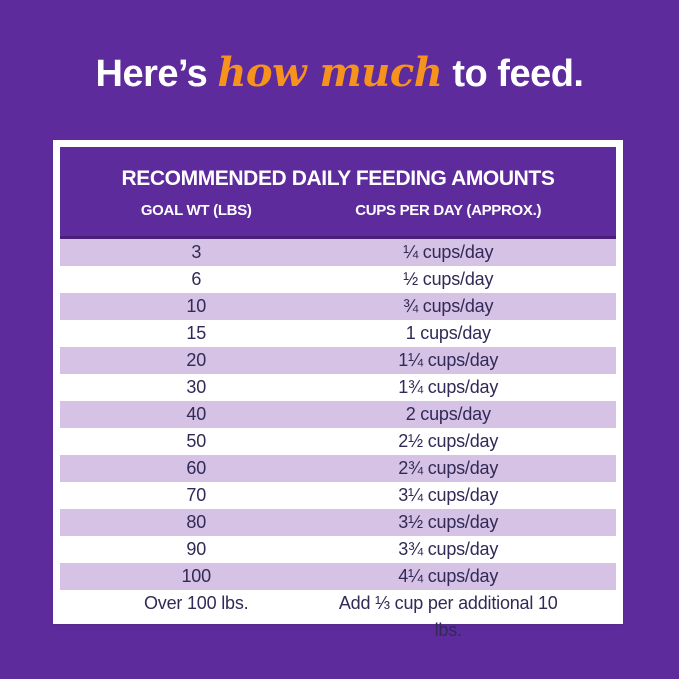  I want to click on cups-per-day-cell: 2 cups/day, so click(448, 414).